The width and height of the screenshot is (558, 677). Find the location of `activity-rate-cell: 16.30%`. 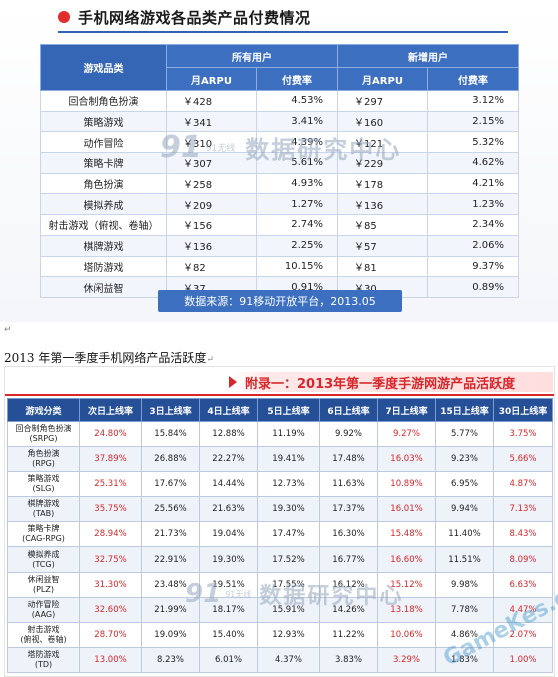

activity-rate-cell: 16.30% is located at coordinates (348, 534).